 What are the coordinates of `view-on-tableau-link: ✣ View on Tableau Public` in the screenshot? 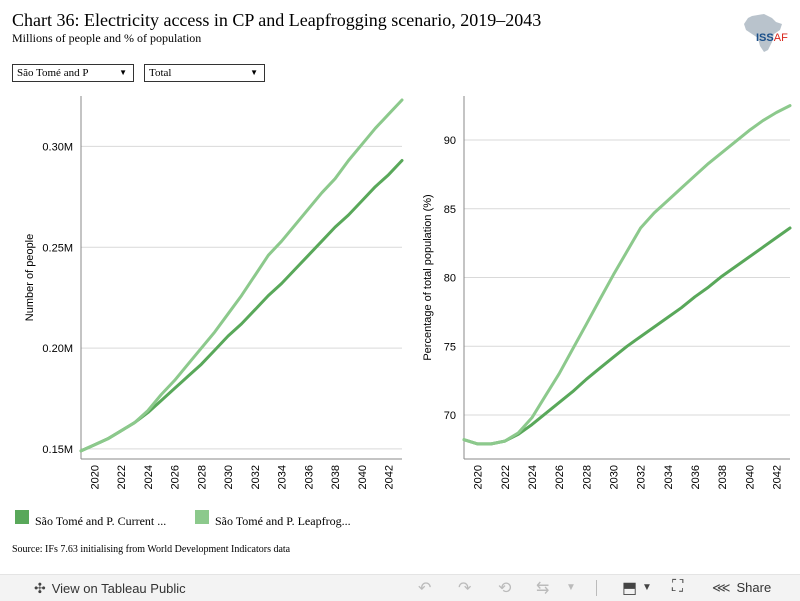 It's located at (110, 588).